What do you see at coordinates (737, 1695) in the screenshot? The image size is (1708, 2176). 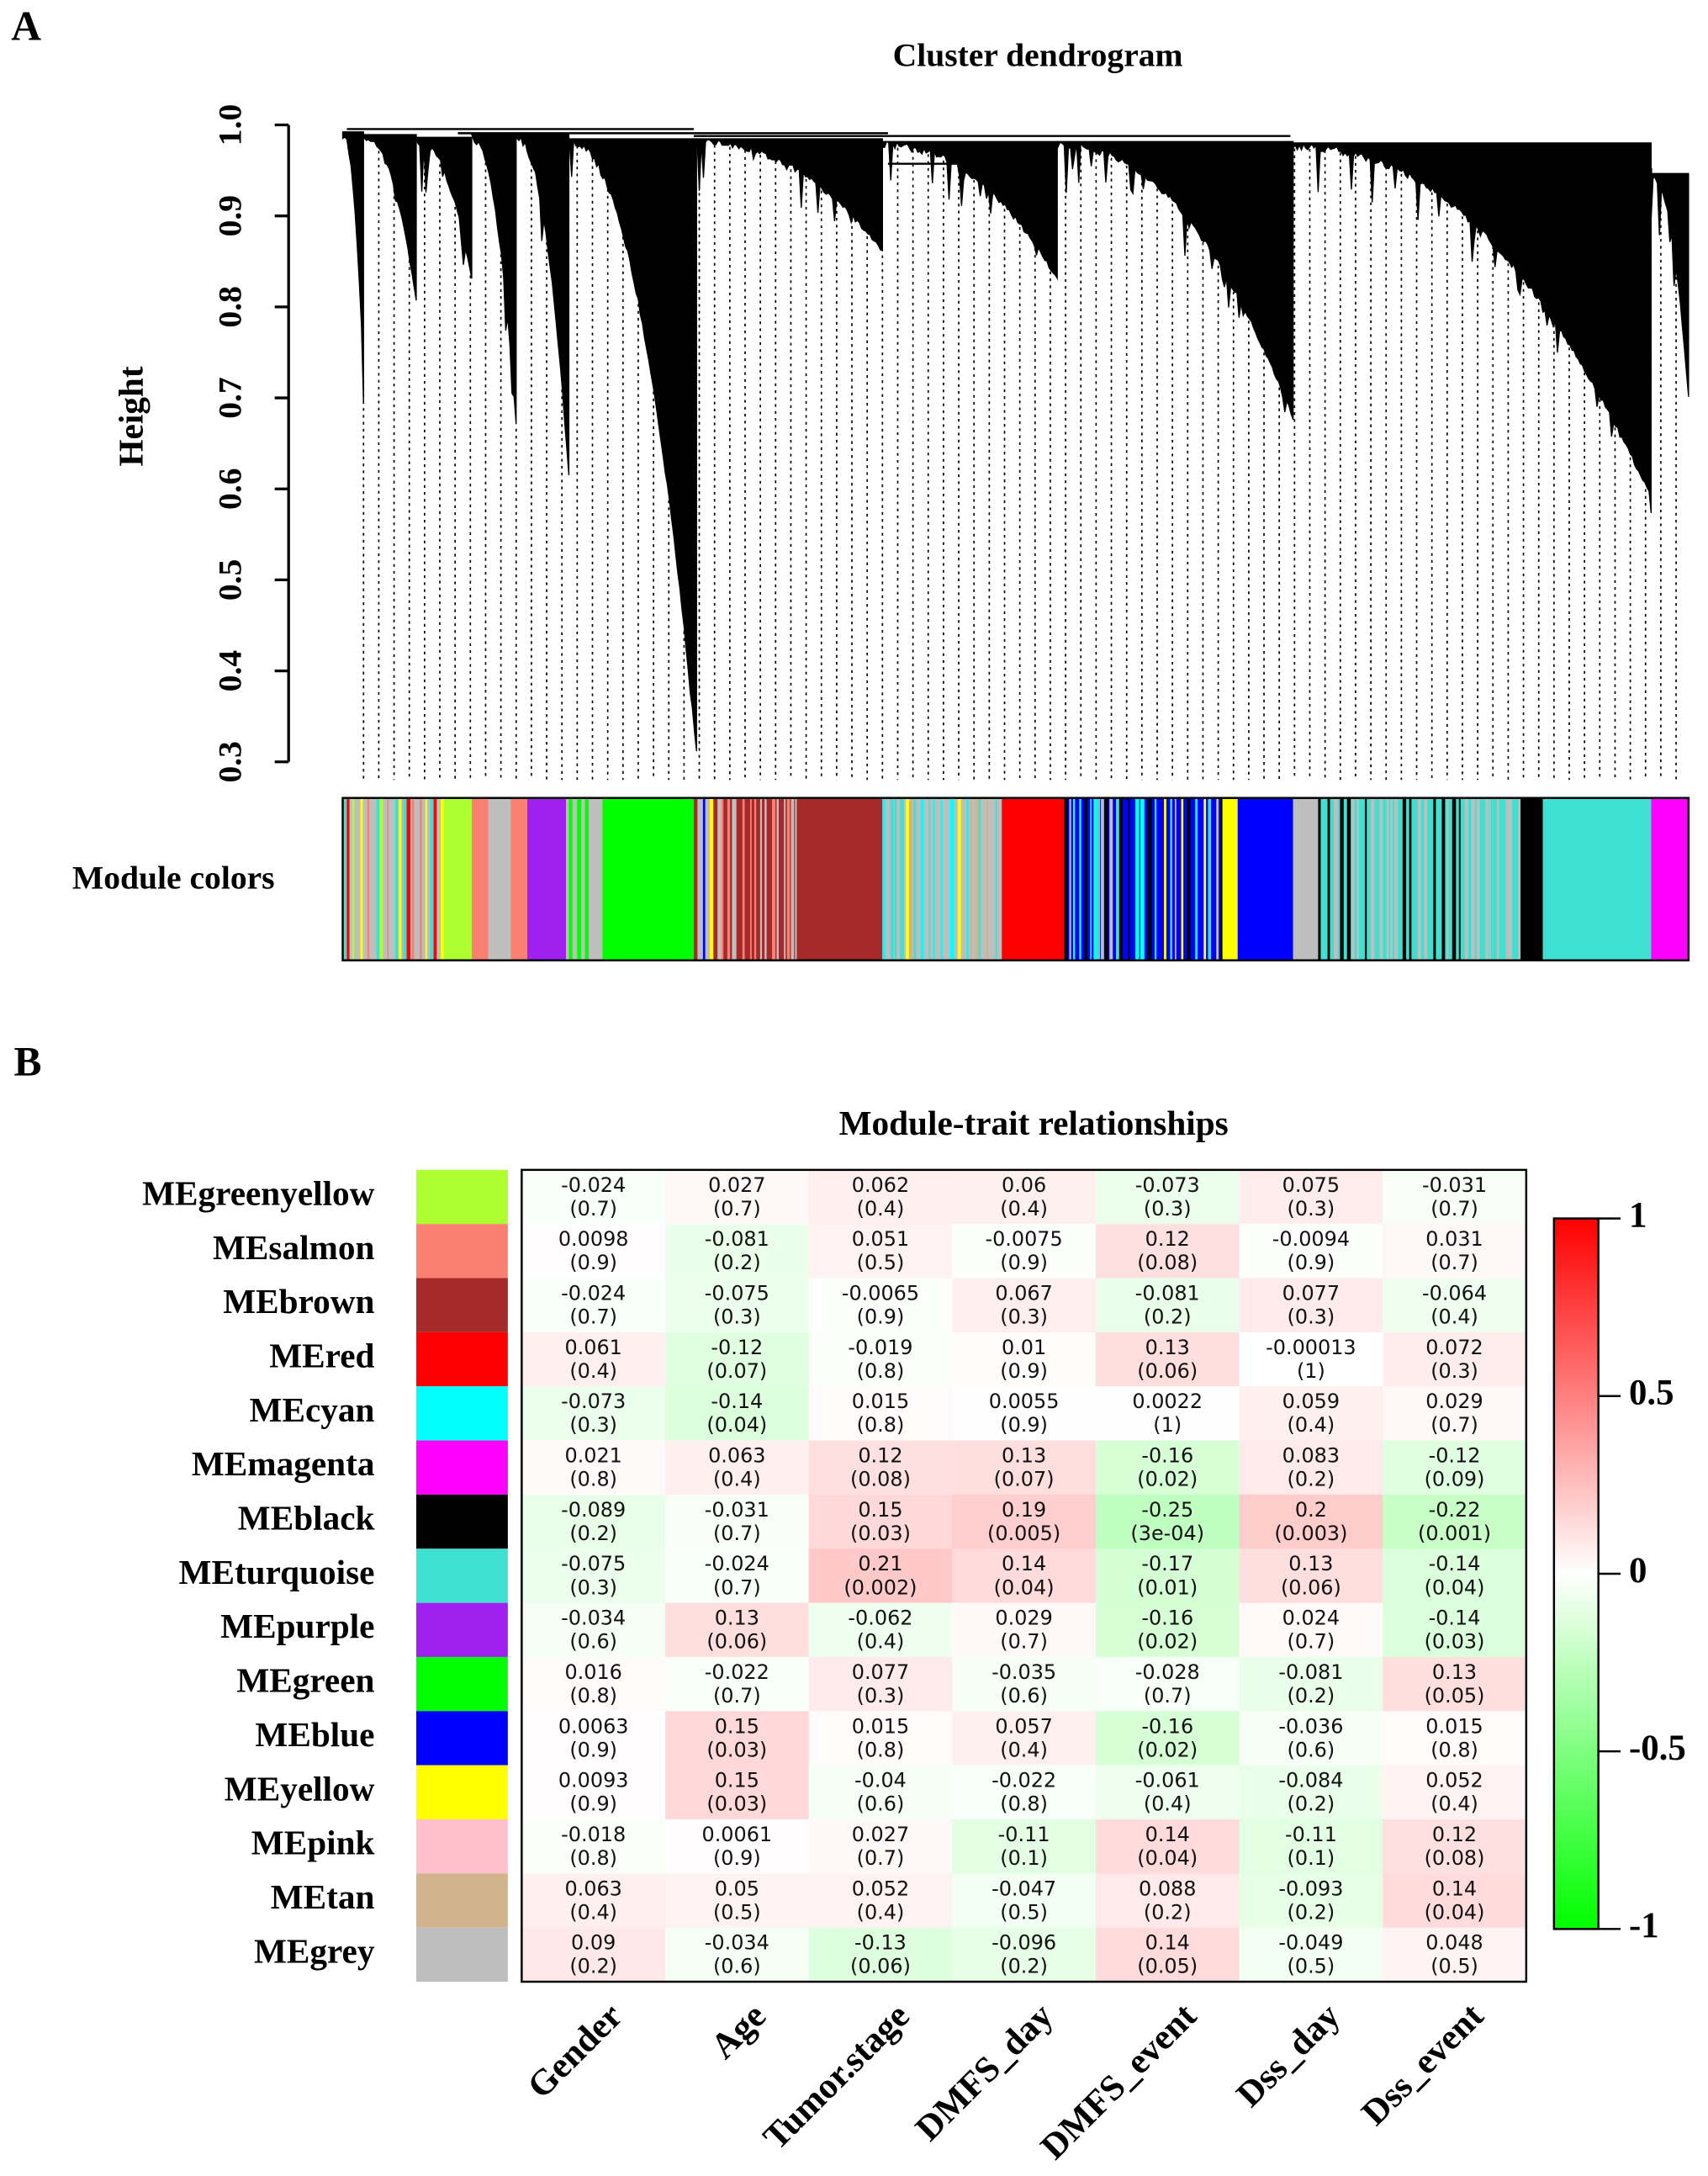 I see `cell-p-value: (0.7)` at bounding box center [737, 1695].